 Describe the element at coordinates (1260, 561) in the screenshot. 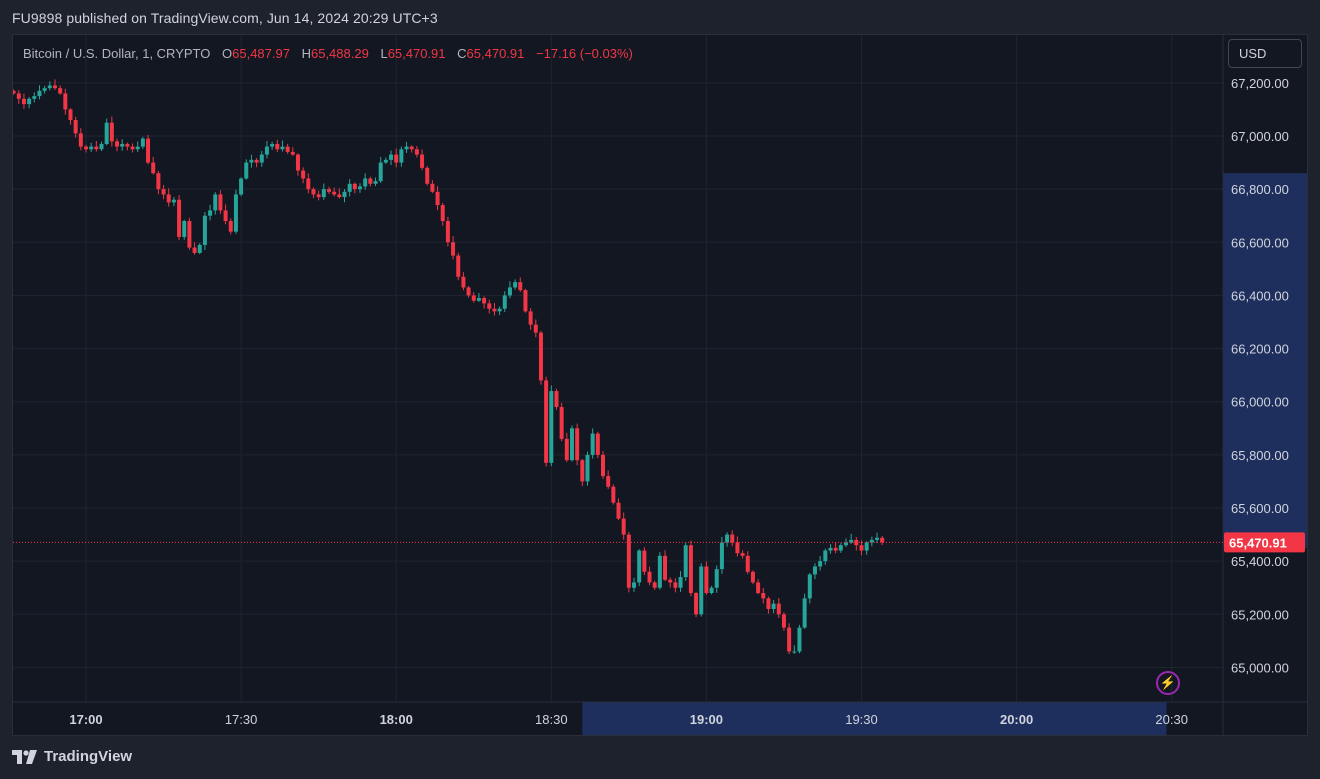

I see `y-tick-label: 65,400.00` at that location.